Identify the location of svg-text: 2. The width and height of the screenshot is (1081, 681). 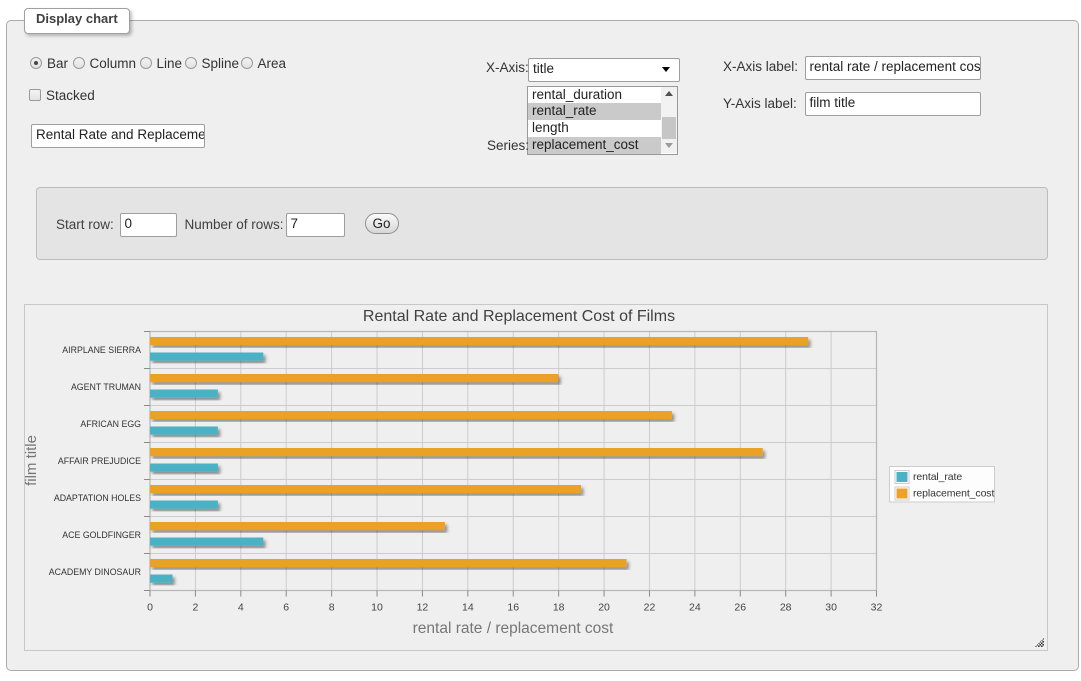
(195, 608).